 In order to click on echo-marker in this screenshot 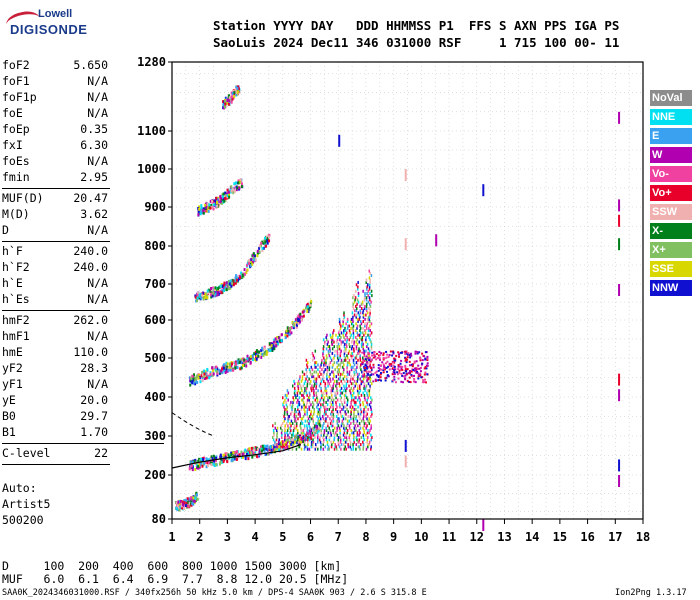, I will do `click(619, 290)`.